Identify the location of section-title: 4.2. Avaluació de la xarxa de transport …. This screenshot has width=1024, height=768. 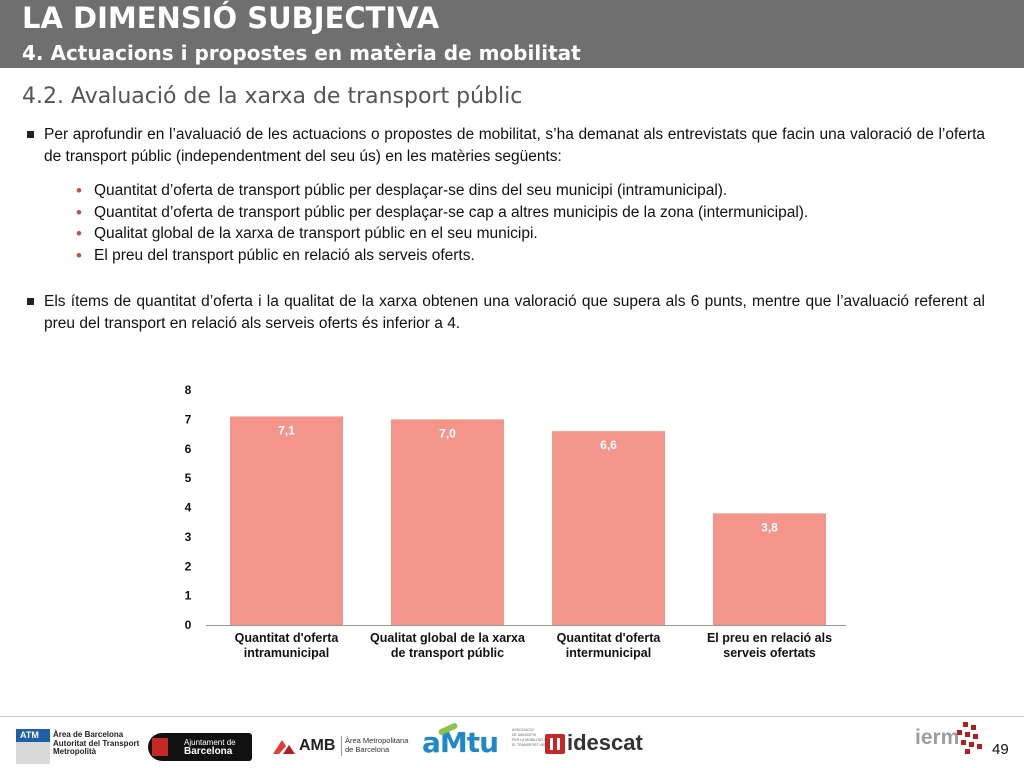
(272, 96).